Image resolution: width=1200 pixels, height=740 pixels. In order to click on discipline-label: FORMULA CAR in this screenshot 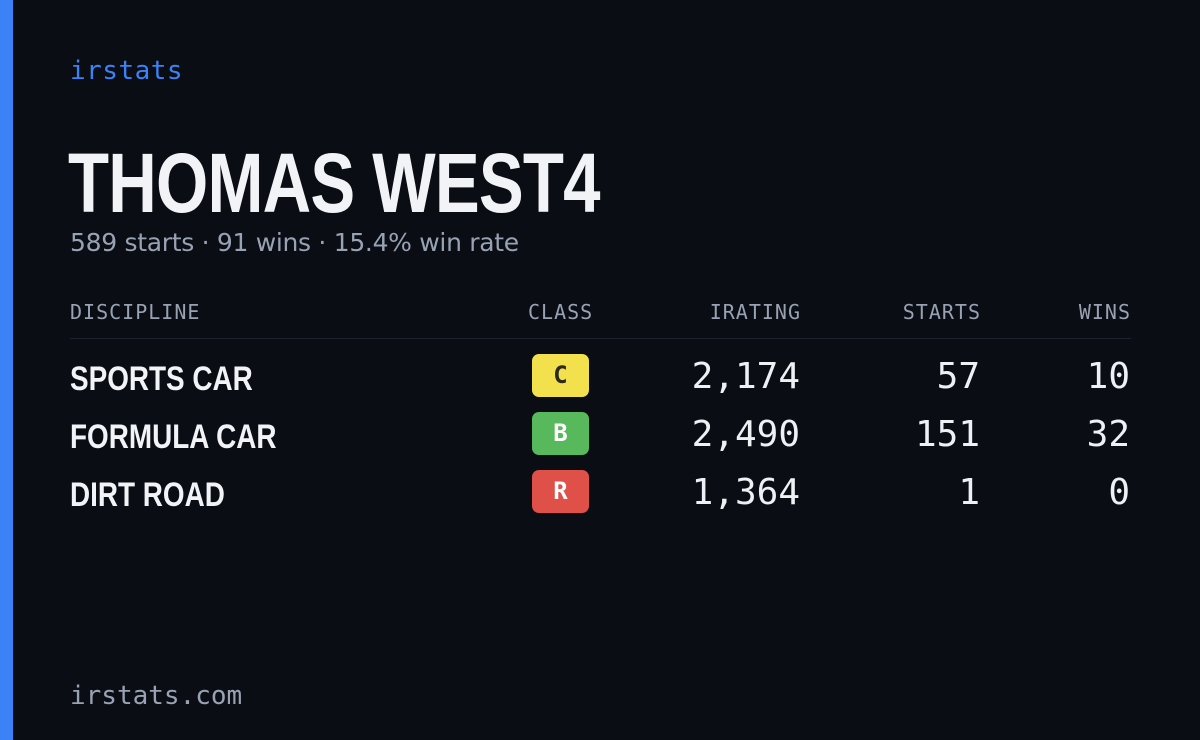, I will do `click(173, 437)`.